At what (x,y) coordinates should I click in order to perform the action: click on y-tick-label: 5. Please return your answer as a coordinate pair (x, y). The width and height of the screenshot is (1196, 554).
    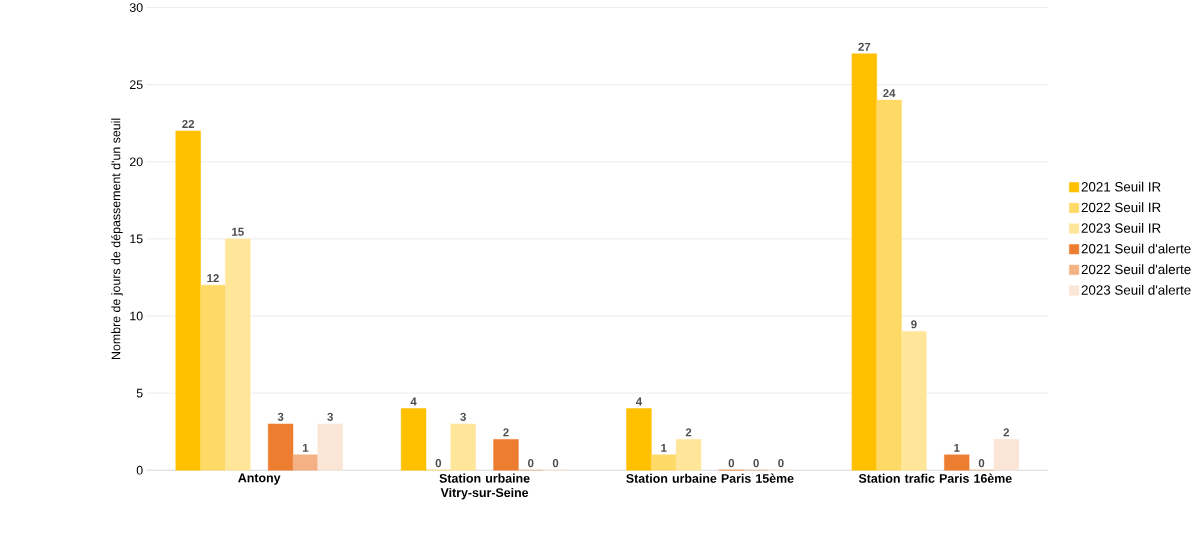
    Looking at the image, I should click on (139, 393).